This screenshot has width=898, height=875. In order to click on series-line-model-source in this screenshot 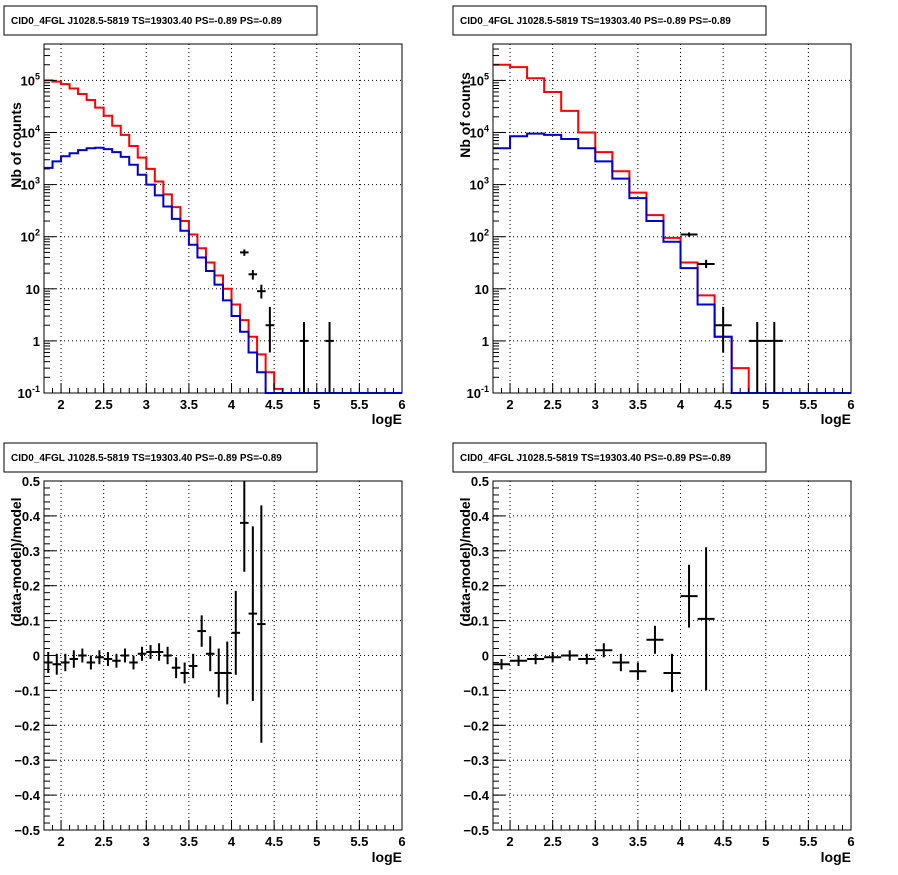, I will do `click(672, 263)`.